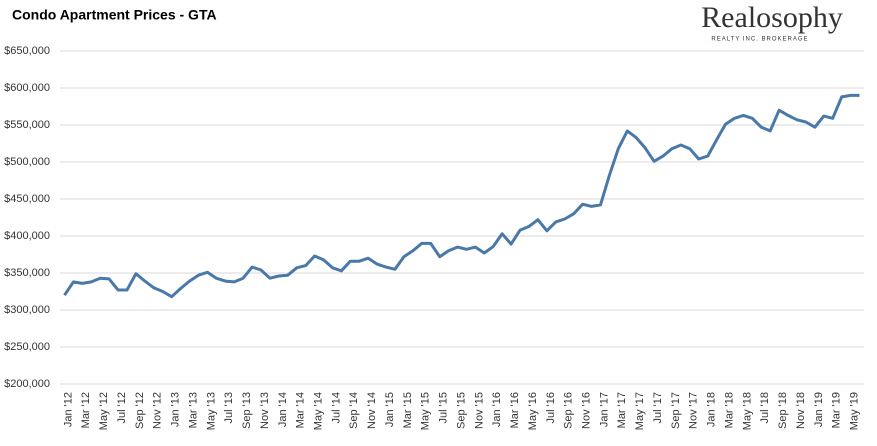 The height and width of the screenshot is (446, 877). I want to click on y-tick-label: $550,000, so click(27, 125).